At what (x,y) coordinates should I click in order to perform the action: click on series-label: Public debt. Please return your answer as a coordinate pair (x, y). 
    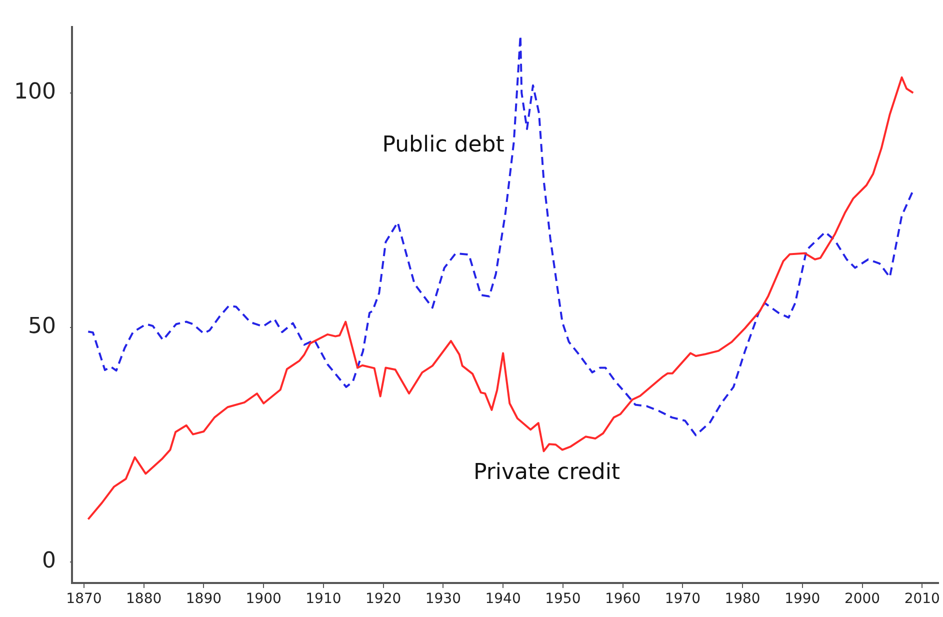
    Looking at the image, I should click on (443, 145).